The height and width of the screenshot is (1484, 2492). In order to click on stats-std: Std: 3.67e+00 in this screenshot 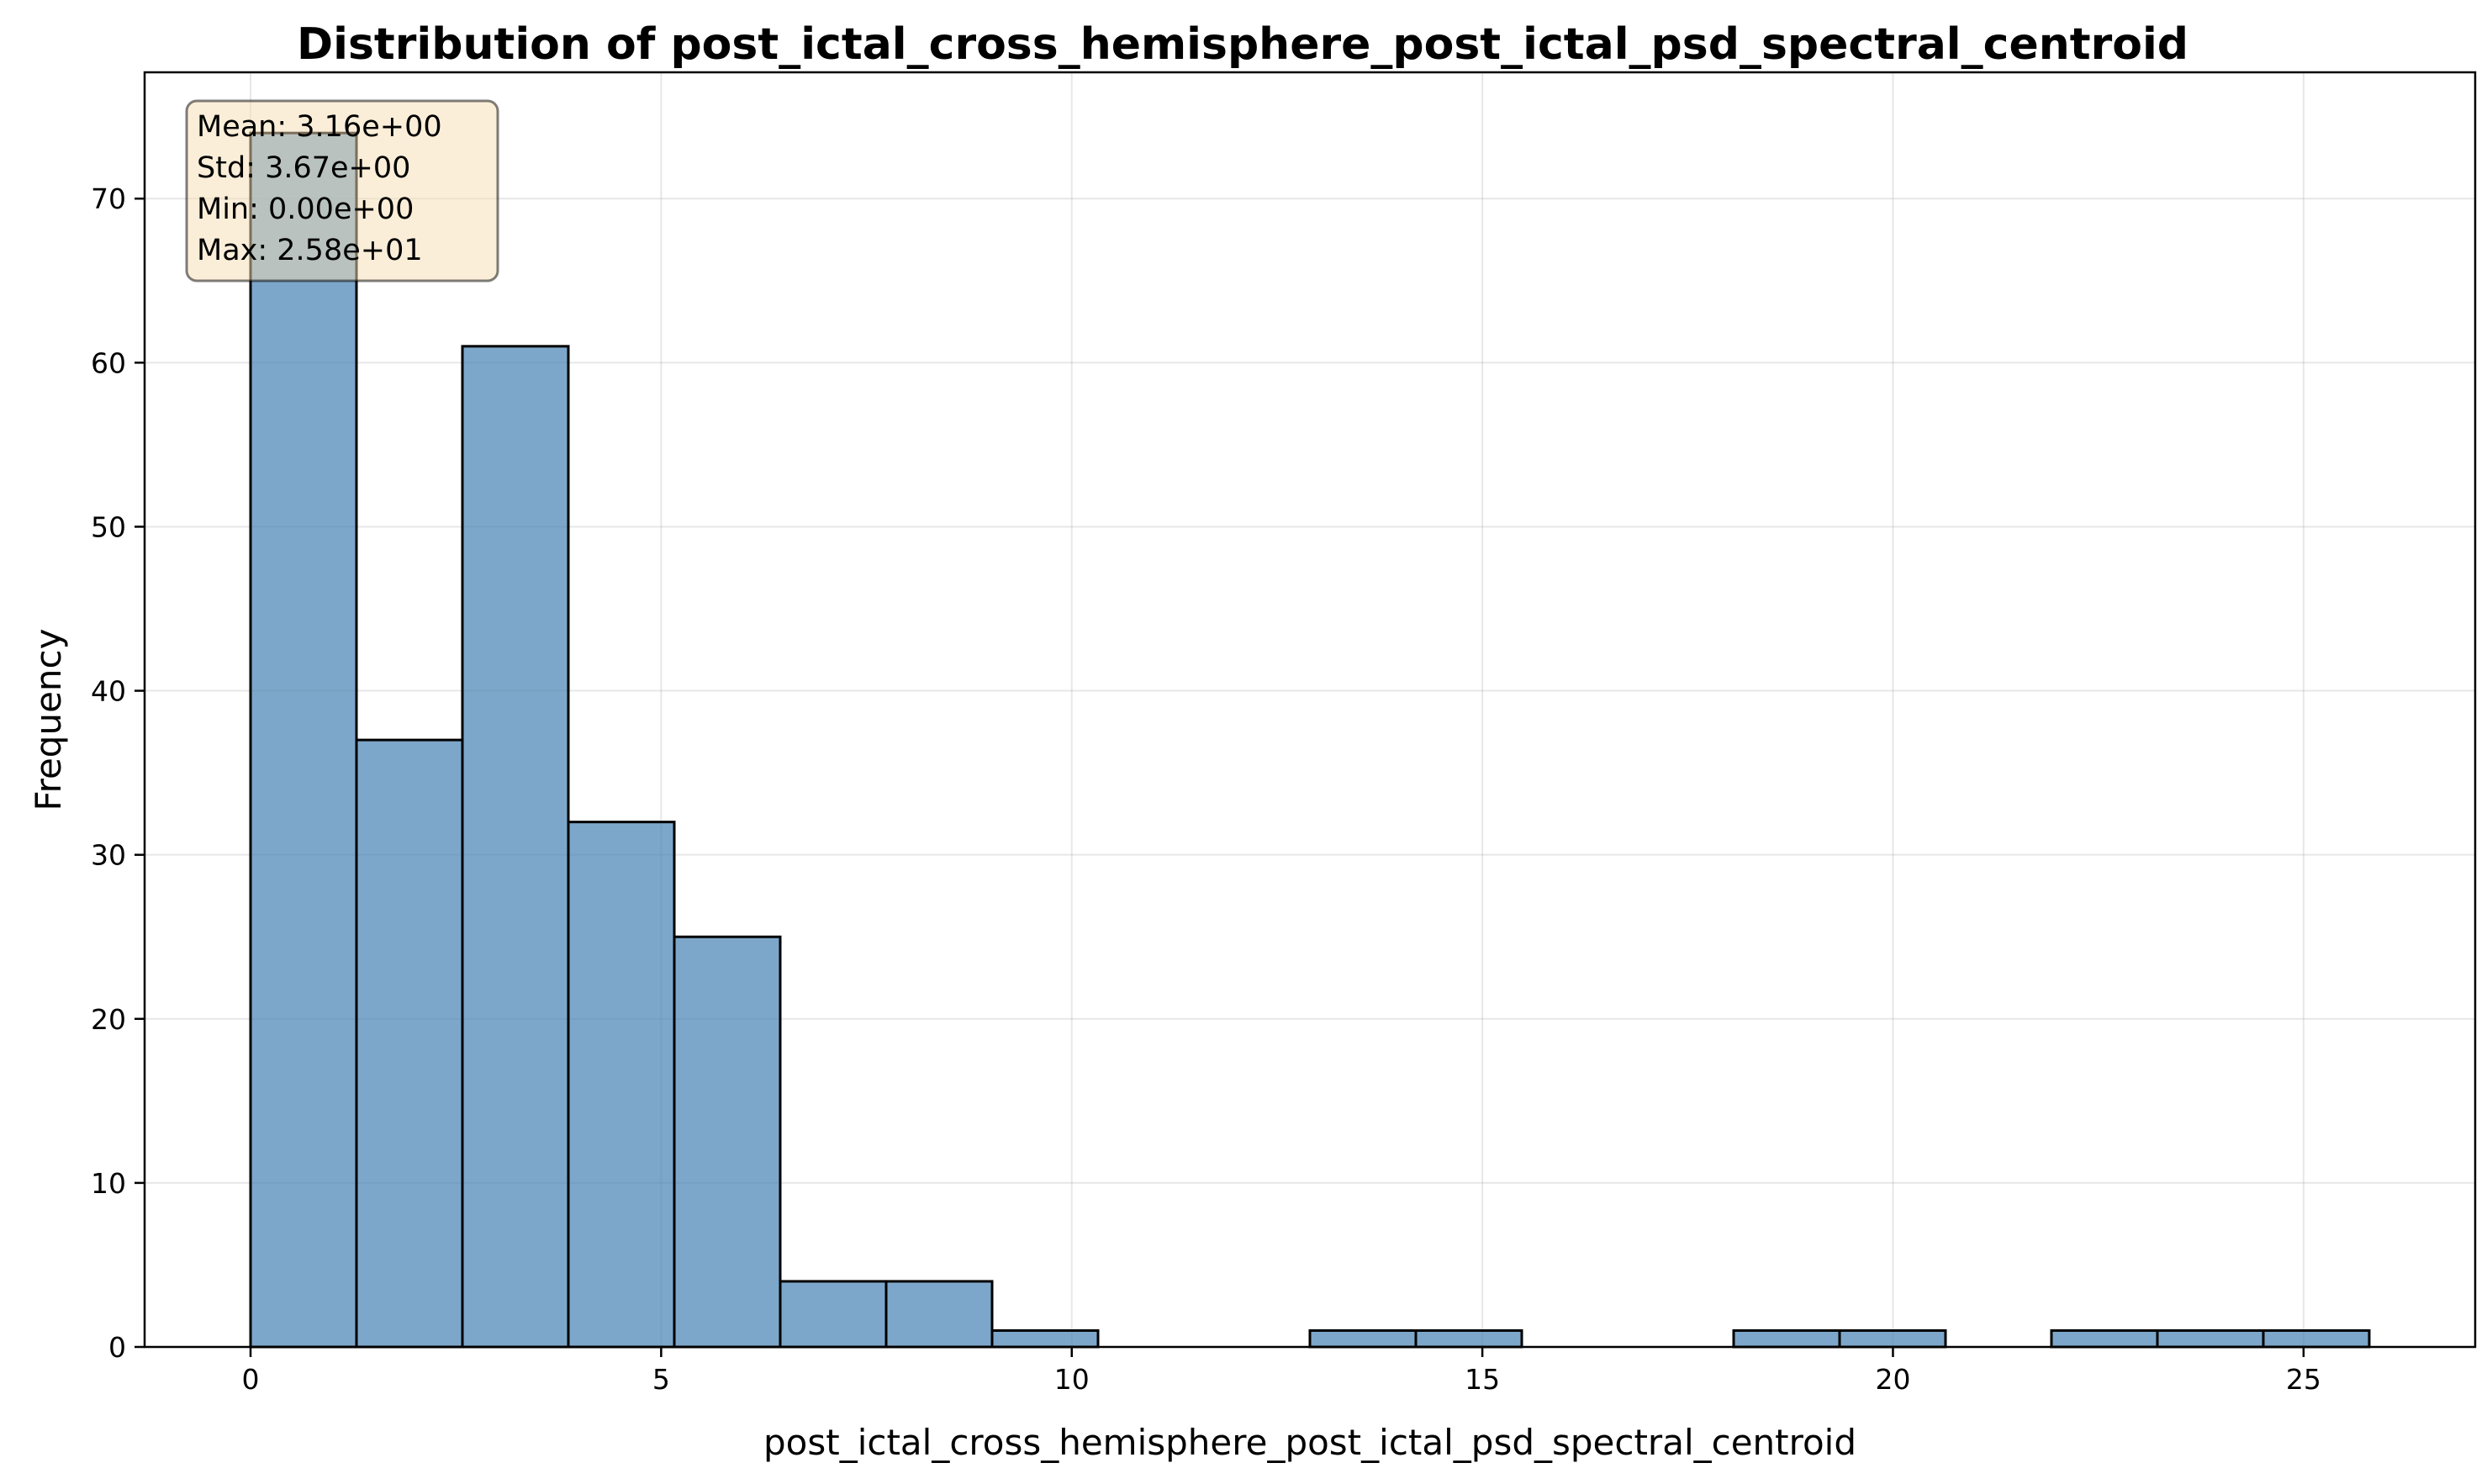, I will do `click(303, 168)`.